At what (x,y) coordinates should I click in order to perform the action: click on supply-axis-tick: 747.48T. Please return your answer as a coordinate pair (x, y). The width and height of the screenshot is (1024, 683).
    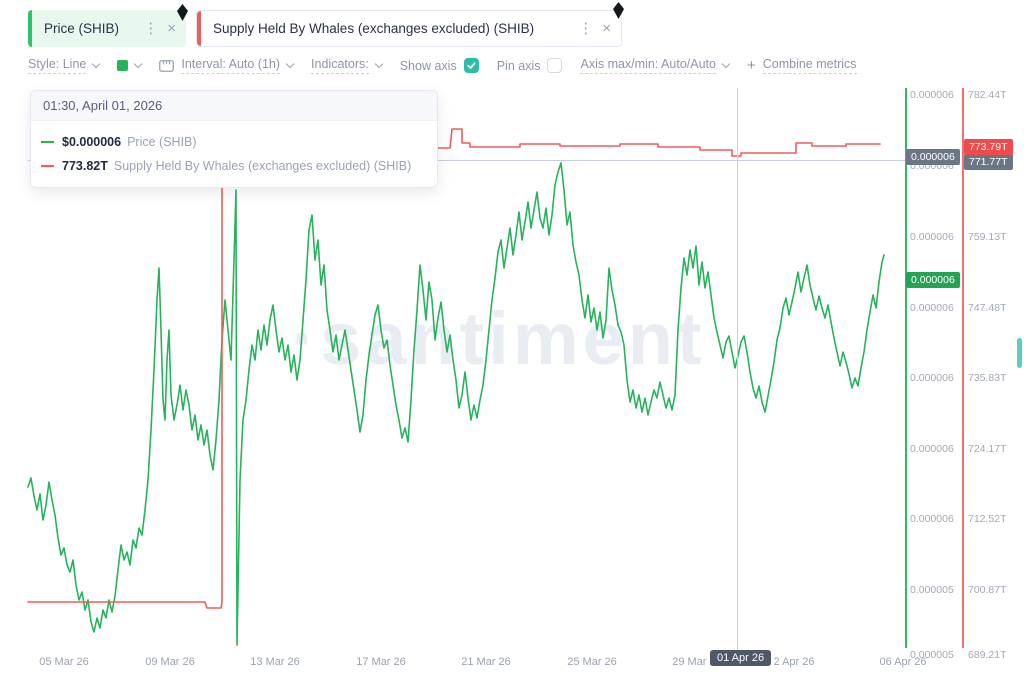
    Looking at the image, I should click on (987, 308).